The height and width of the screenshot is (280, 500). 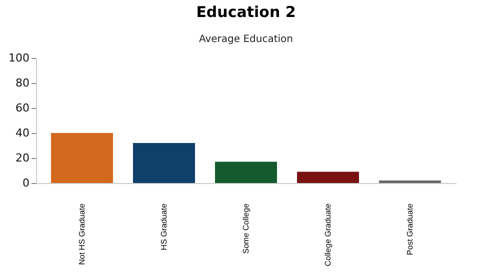 What do you see at coordinates (246, 12) in the screenshot?
I see `chart-title: Education 2` at bounding box center [246, 12].